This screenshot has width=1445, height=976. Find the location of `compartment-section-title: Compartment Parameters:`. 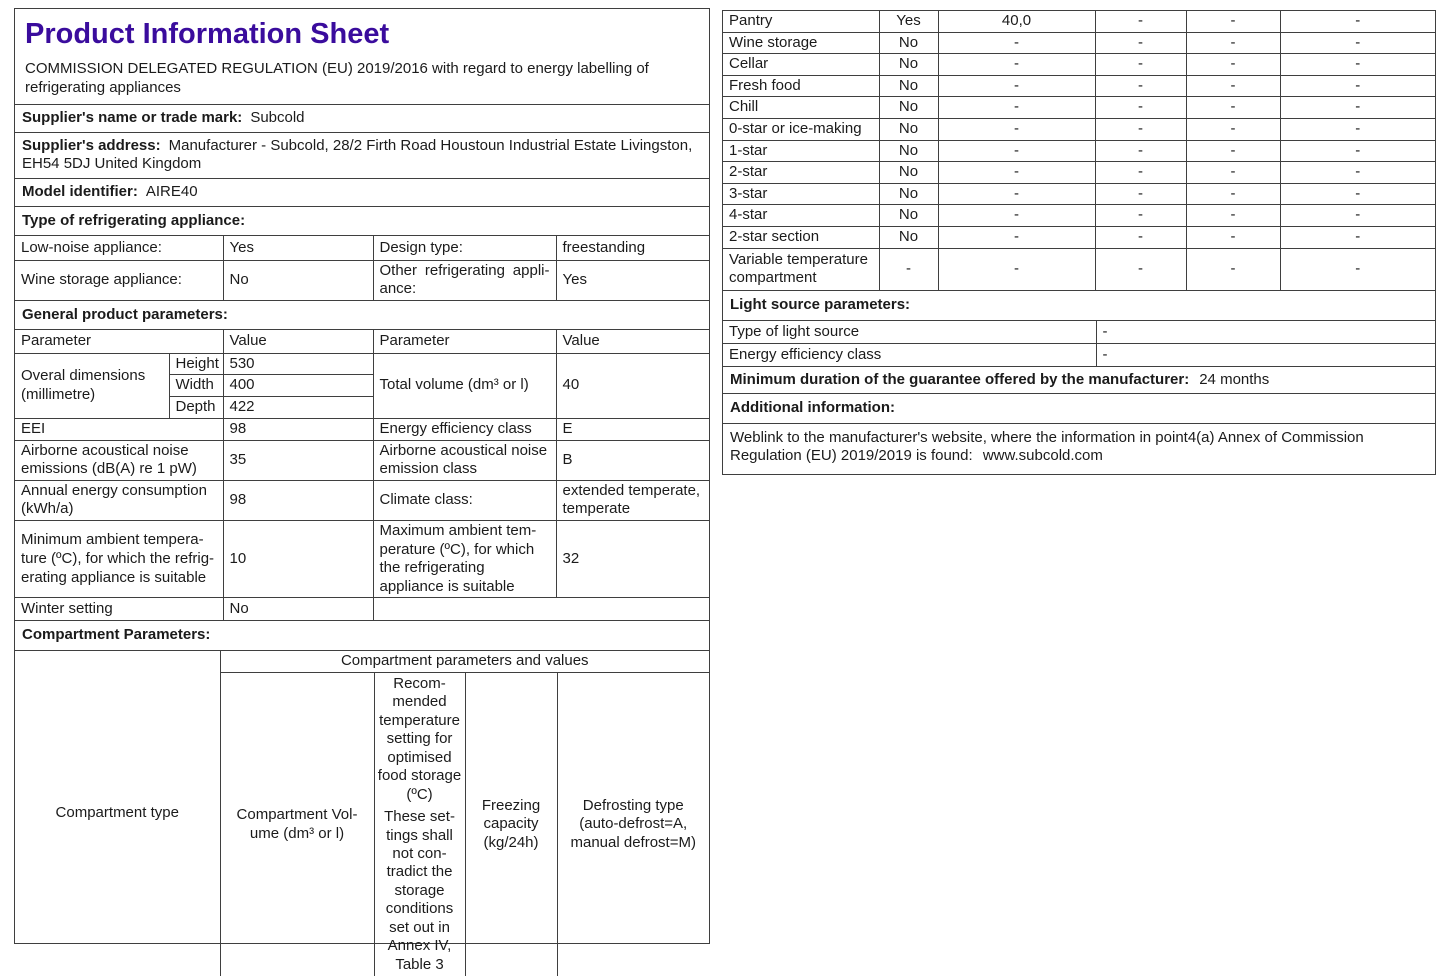

compartment-section-title: Compartment Parameters: is located at coordinates (362, 636).